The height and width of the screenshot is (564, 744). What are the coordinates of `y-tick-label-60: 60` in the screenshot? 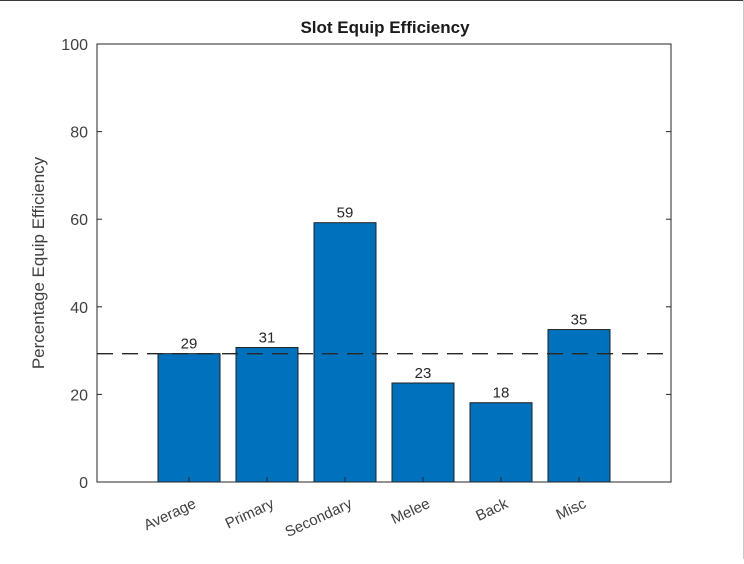 It's located at (79, 220).